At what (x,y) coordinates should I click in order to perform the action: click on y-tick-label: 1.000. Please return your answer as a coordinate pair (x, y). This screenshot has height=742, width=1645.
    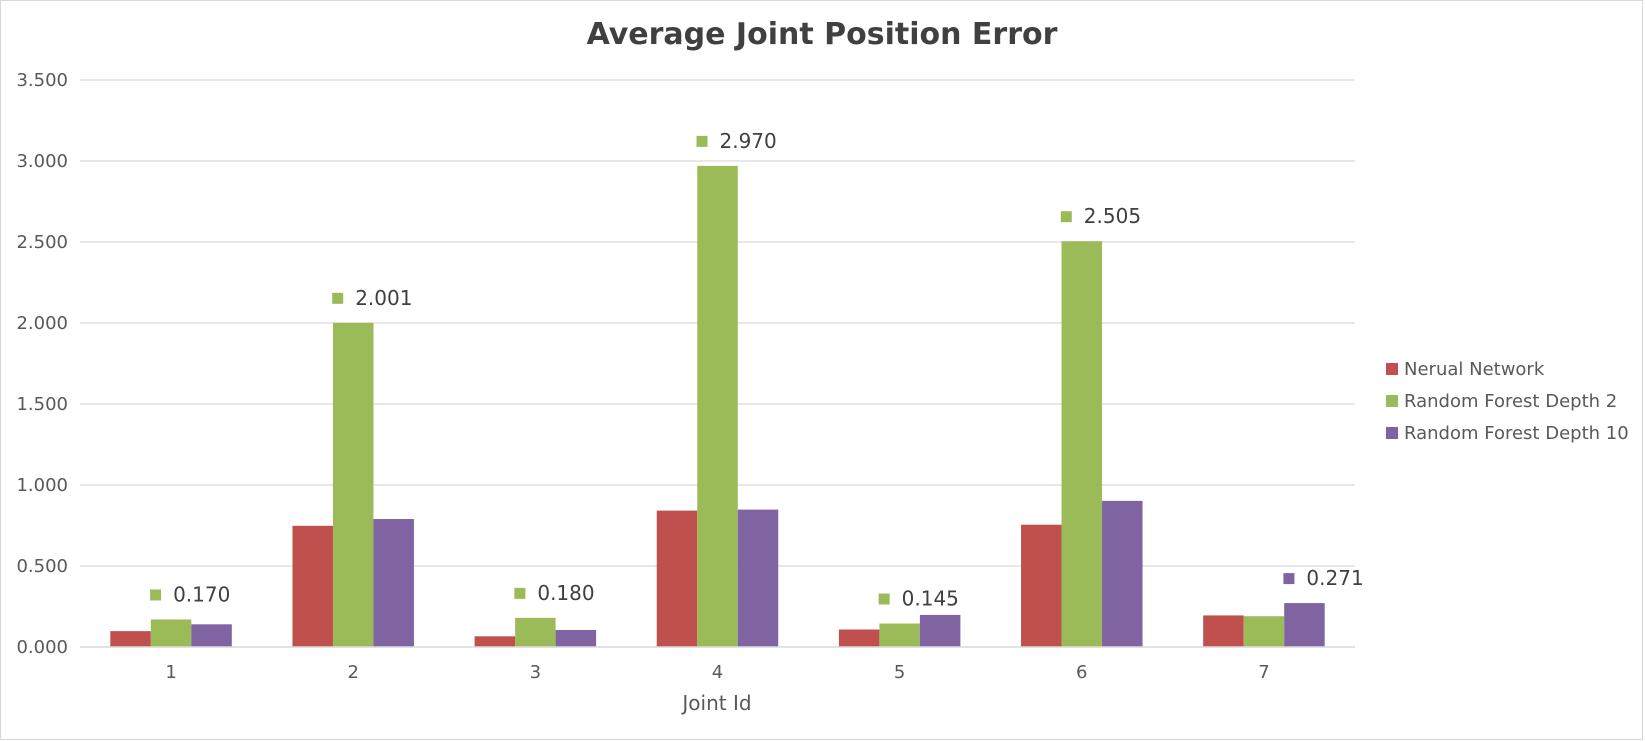
    Looking at the image, I should click on (42, 485).